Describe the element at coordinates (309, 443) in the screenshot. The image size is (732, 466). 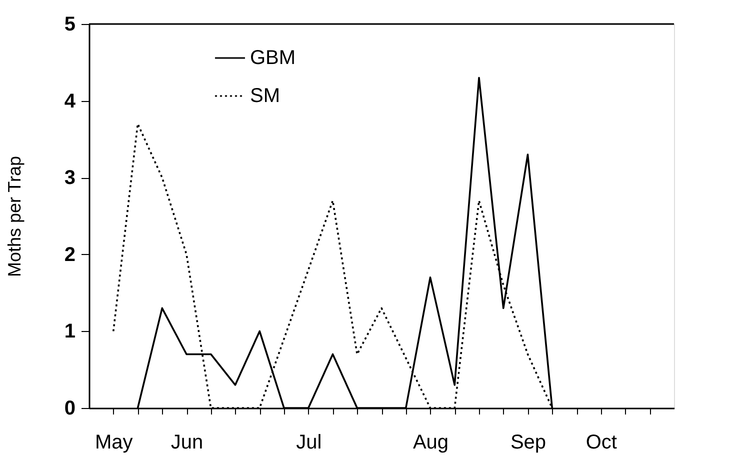
I see `x-tick-label: Jul` at that location.